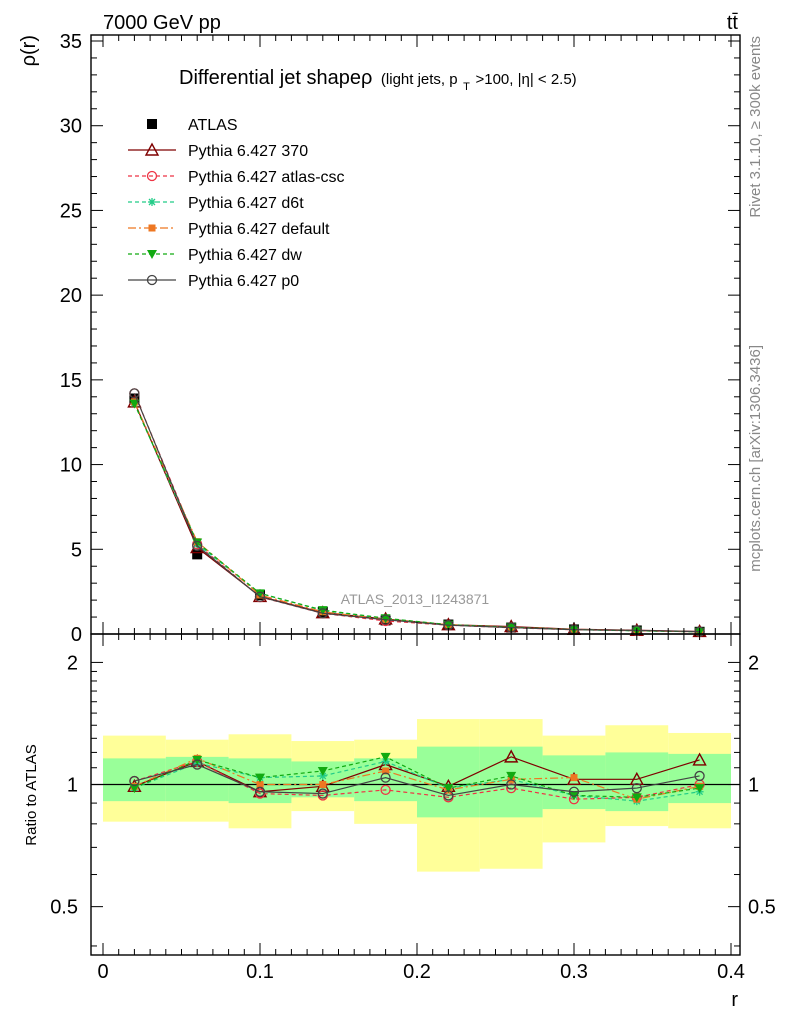 The width and height of the screenshot is (786, 1024). What do you see at coordinates (215, 255) in the screenshot?
I see `legend-entry-5: Pythia 6.427 dw` at bounding box center [215, 255].